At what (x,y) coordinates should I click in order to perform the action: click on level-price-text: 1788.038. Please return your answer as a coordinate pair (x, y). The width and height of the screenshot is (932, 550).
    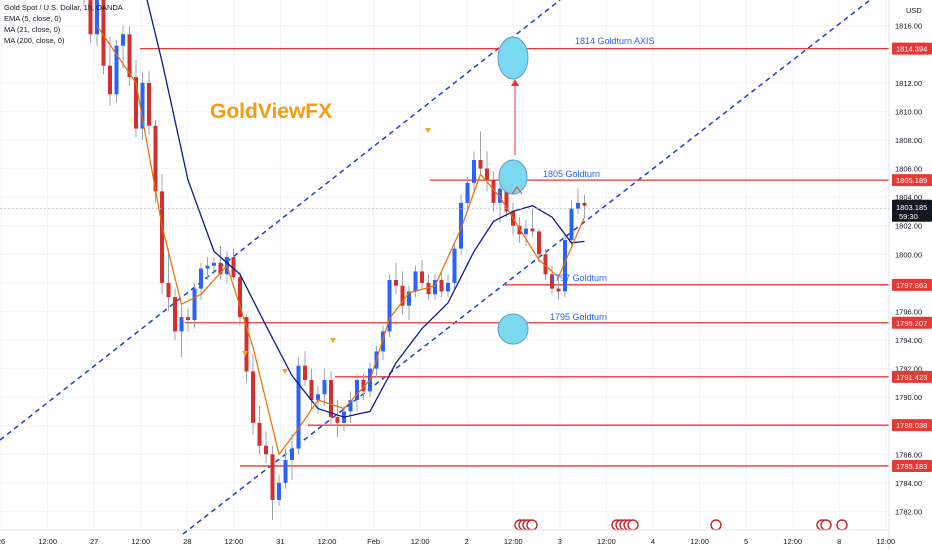
    Looking at the image, I should click on (911, 425).